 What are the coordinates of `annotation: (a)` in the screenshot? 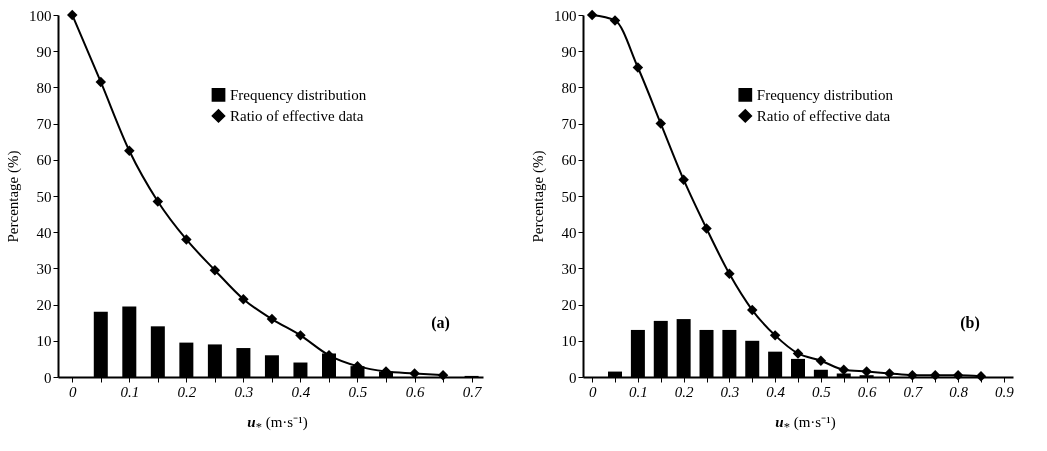 It's located at (440, 322).